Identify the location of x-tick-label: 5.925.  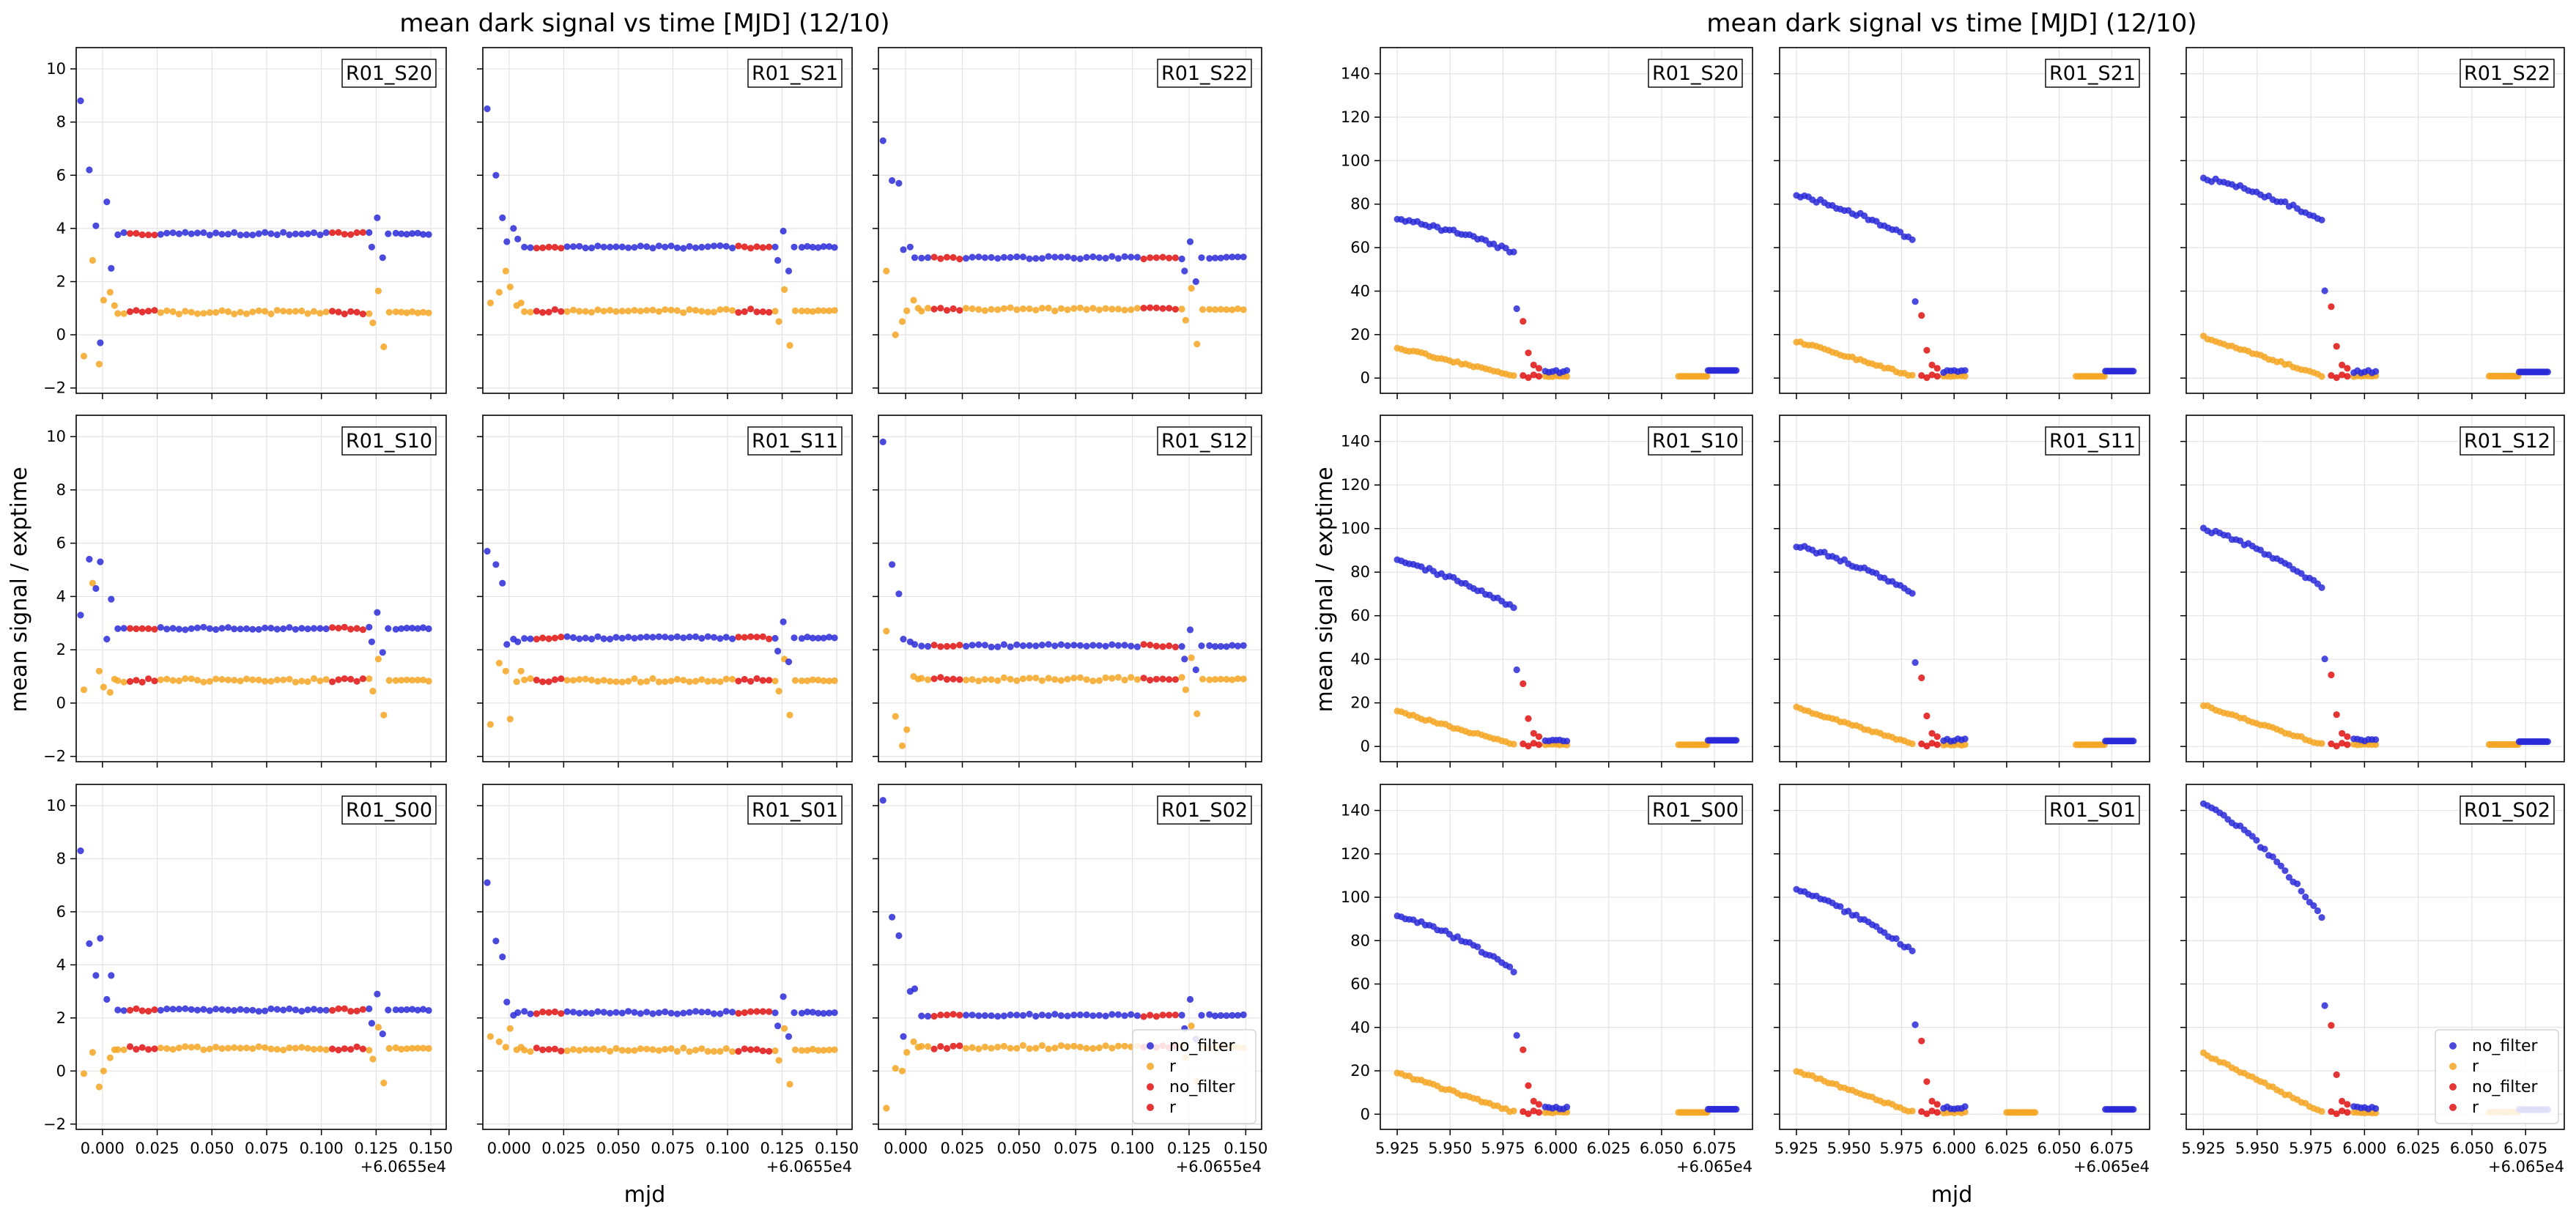
(1796, 1148).